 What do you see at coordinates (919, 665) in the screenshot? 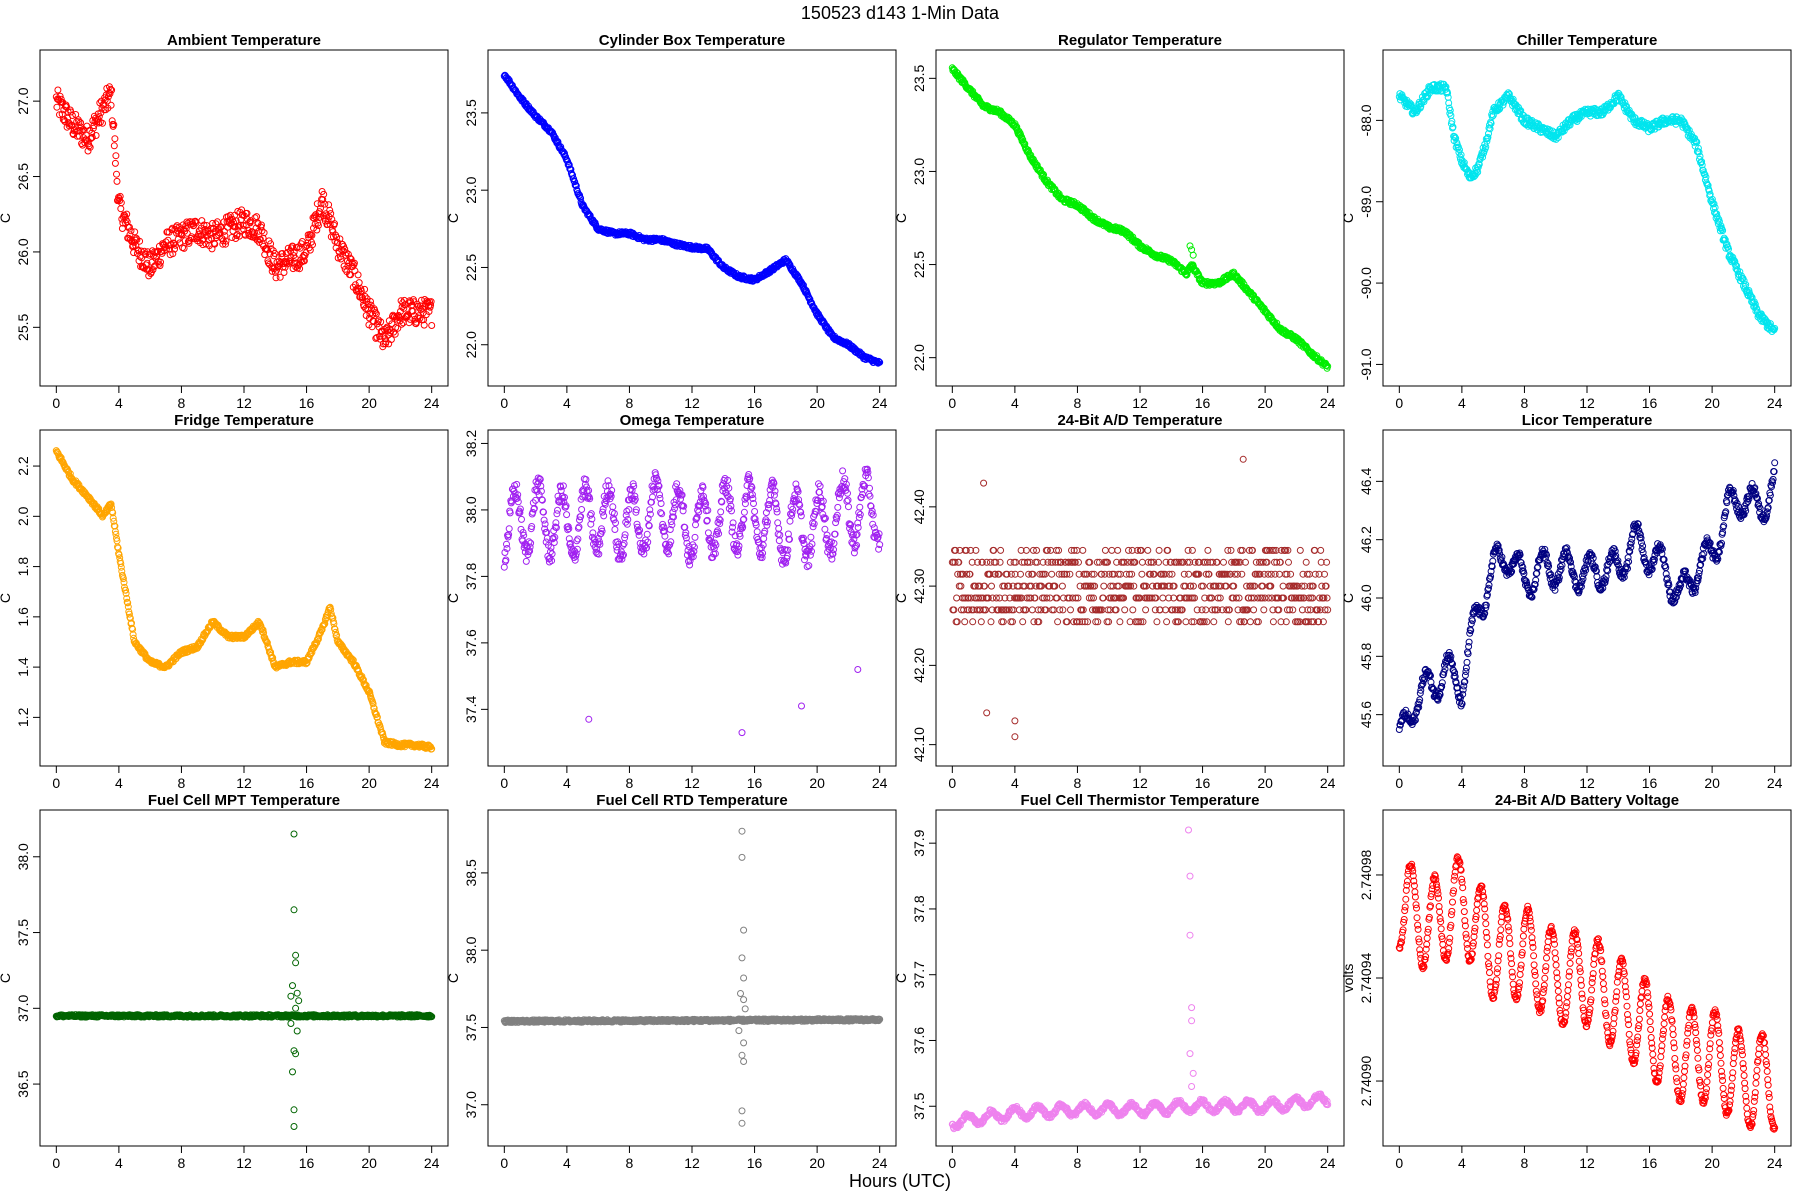
I see `y-tick-label: 42.20` at bounding box center [919, 665].